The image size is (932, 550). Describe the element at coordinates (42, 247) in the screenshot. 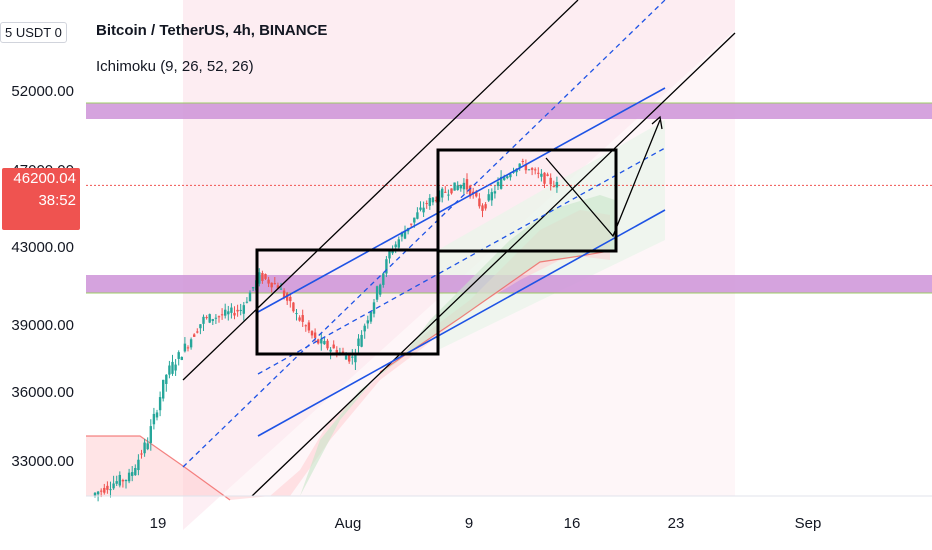

I see `y-tick-label: 43000.00` at that location.